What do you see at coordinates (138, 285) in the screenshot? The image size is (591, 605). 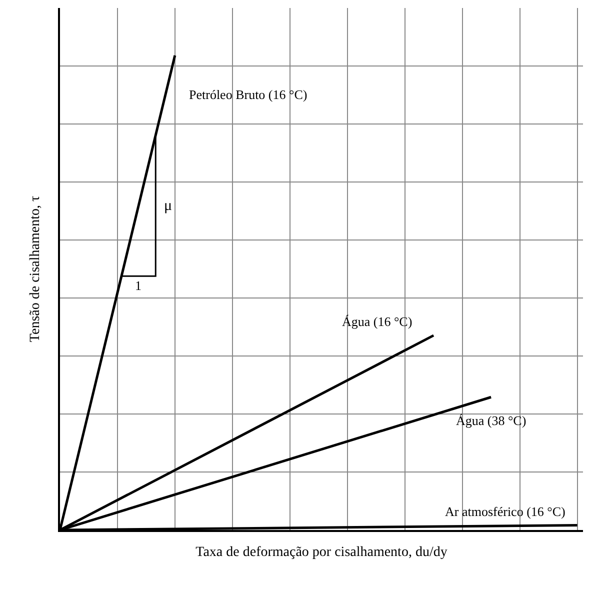 I see `annotation: 1` at bounding box center [138, 285].